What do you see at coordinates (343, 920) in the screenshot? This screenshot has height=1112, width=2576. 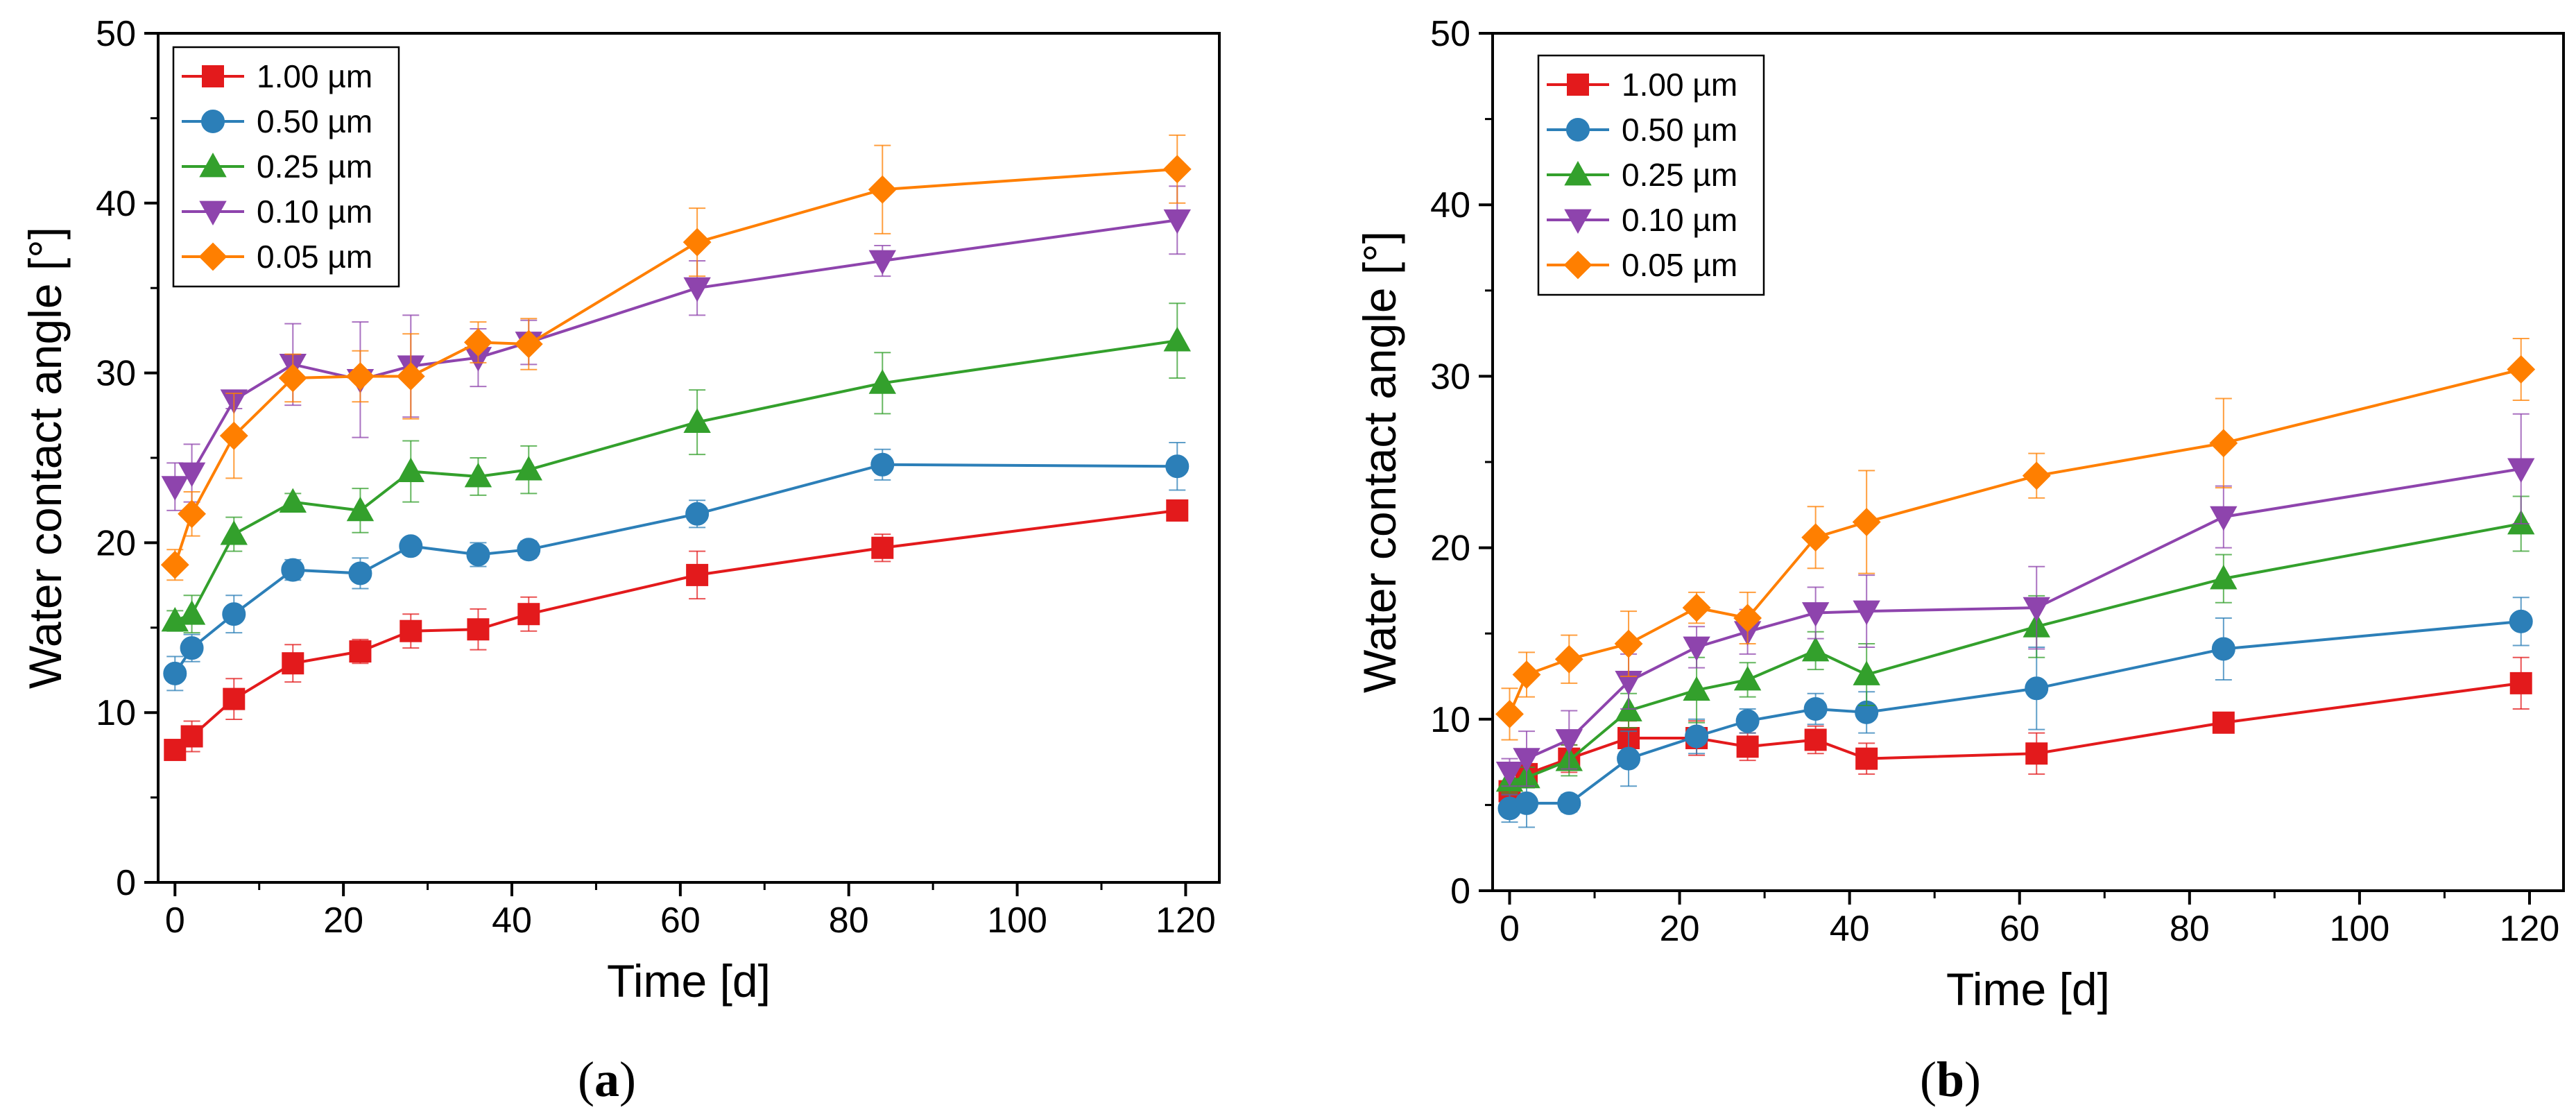 I see `chart-a-xtick-label-1: 20` at bounding box center [343, 920].